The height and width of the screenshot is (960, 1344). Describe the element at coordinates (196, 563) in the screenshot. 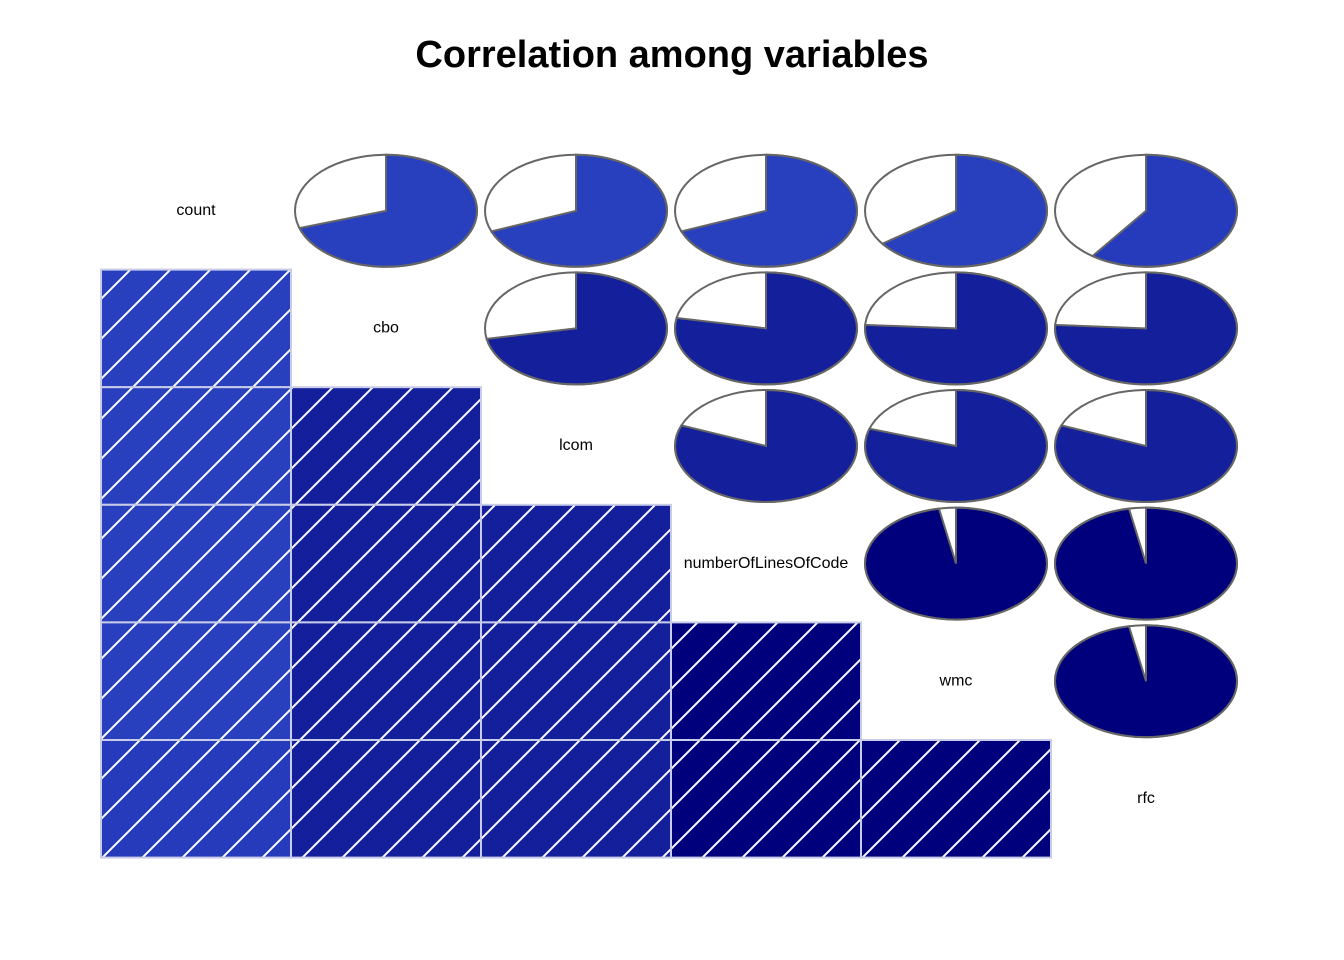

I see `shade-numberOfLinesOfCode-count` at that location.